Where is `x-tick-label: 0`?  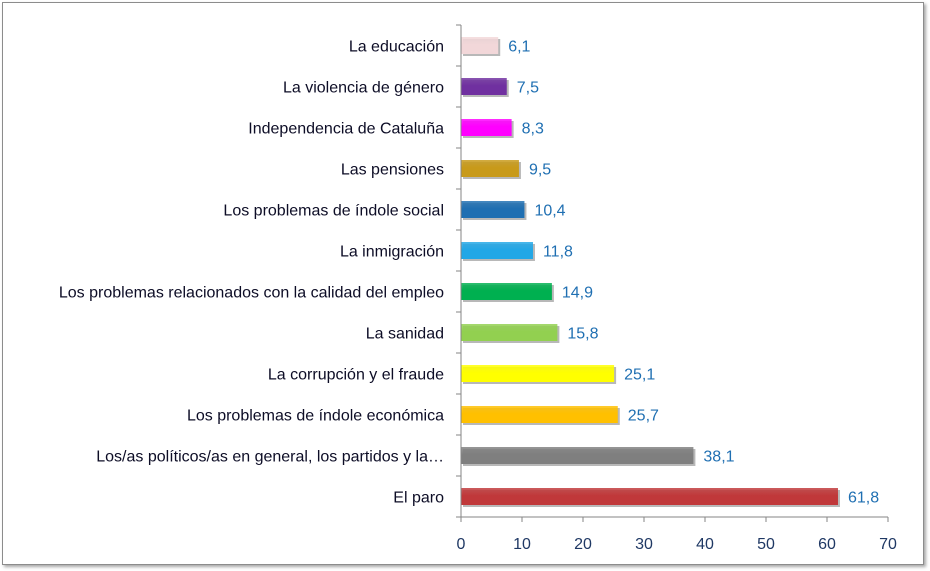
x-tick-label: 0 is located at coordinates (461, 544).